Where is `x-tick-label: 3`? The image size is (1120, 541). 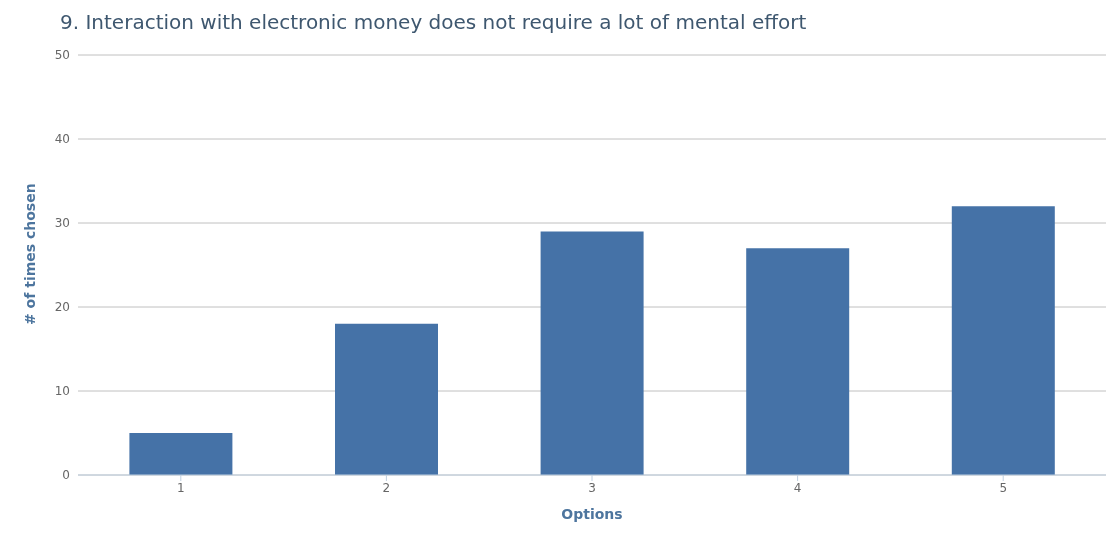 x-tick-label: 3 is located at coordinates (592, 487).